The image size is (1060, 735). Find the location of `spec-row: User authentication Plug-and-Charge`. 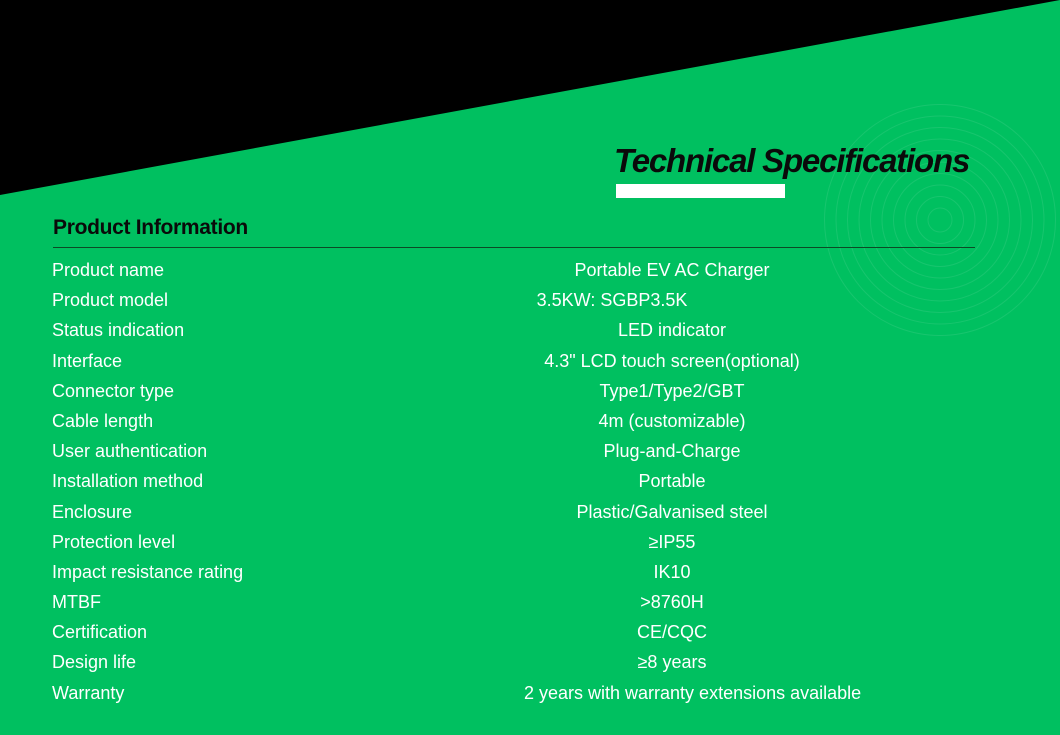

spec-row: User authentication Plug-and-Charge is located at coordinates (502, 452).